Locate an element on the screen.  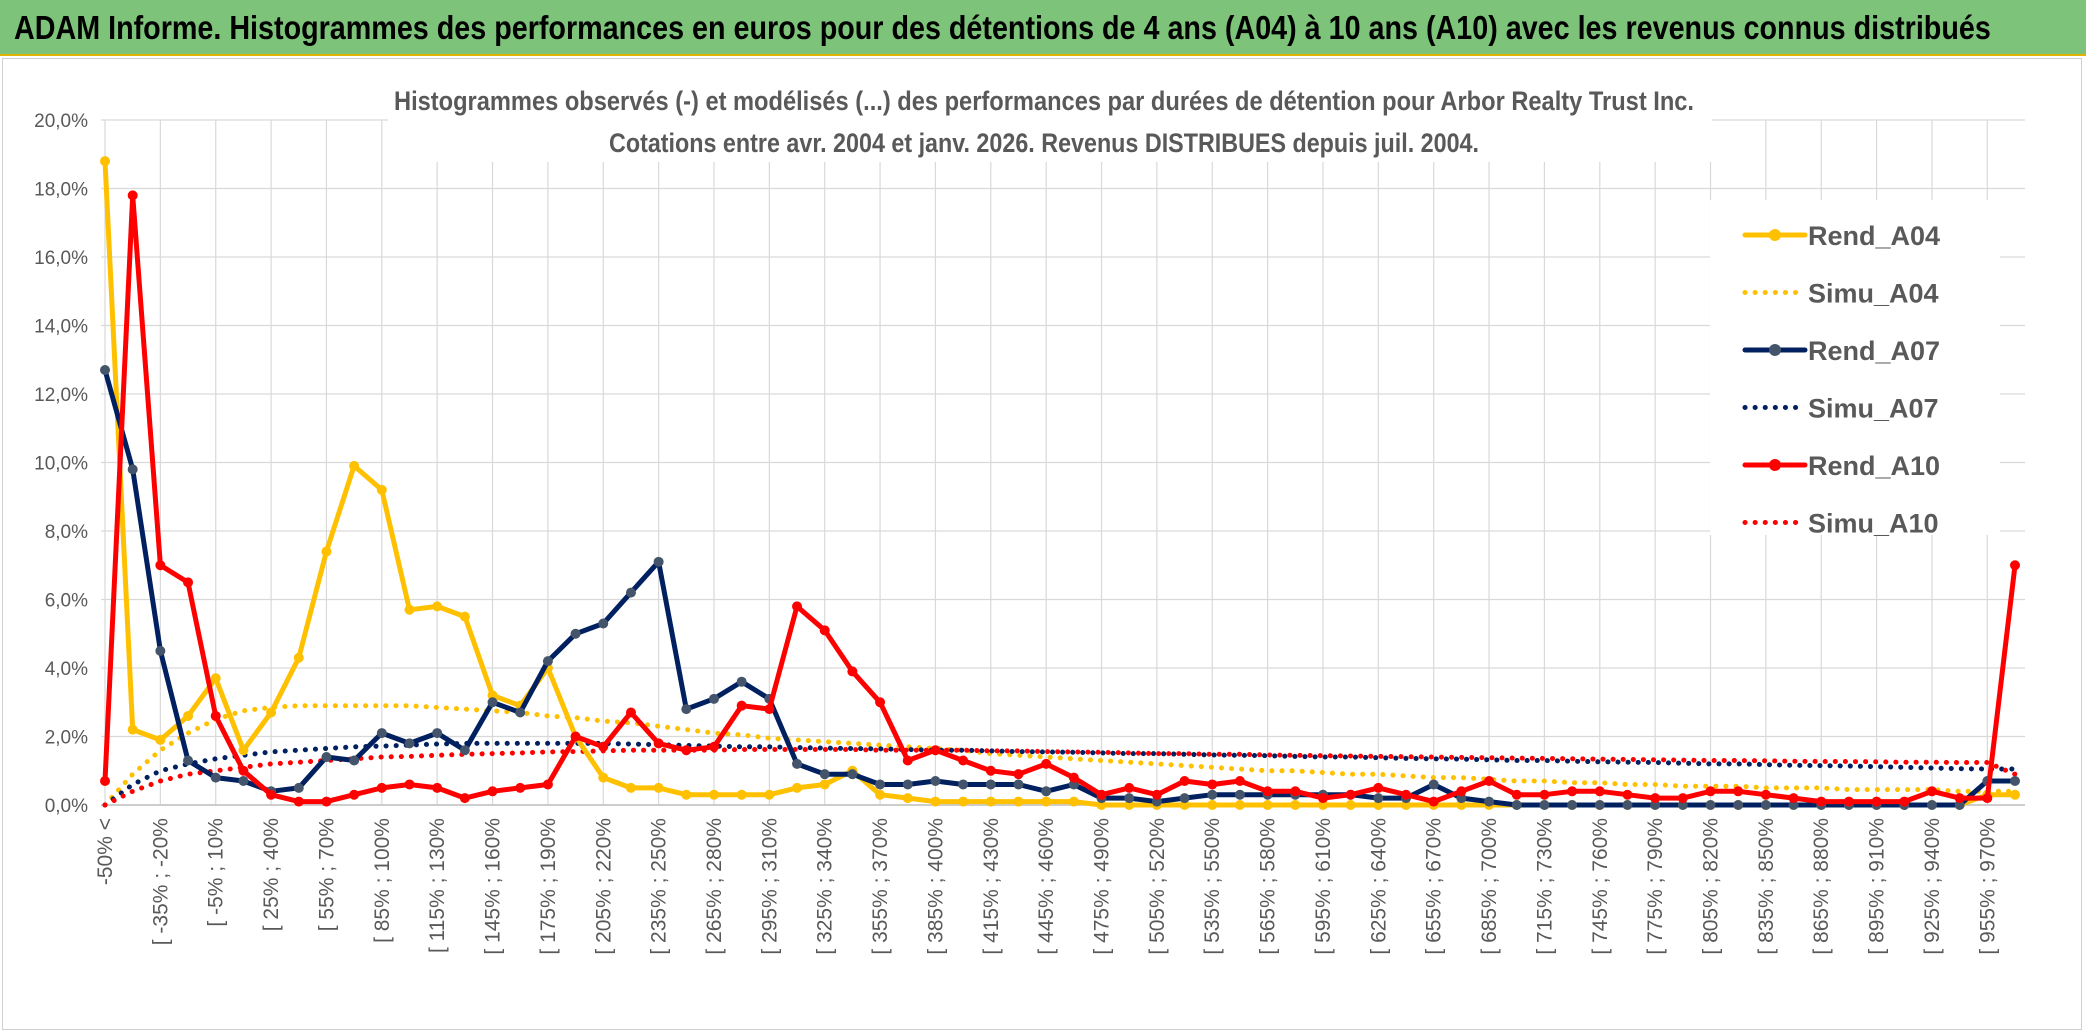
legend-marker-rend-a04 is located at coordinates (1775, 235).